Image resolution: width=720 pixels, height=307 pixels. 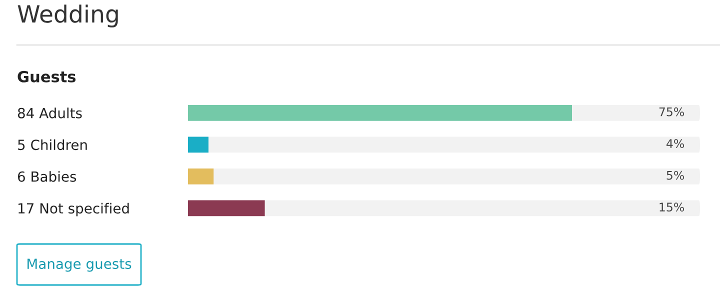 What do you see at coordinates (68, 16) in the screenshot?
I see `chart-title: Wedding` at bounding box center [68, 16].